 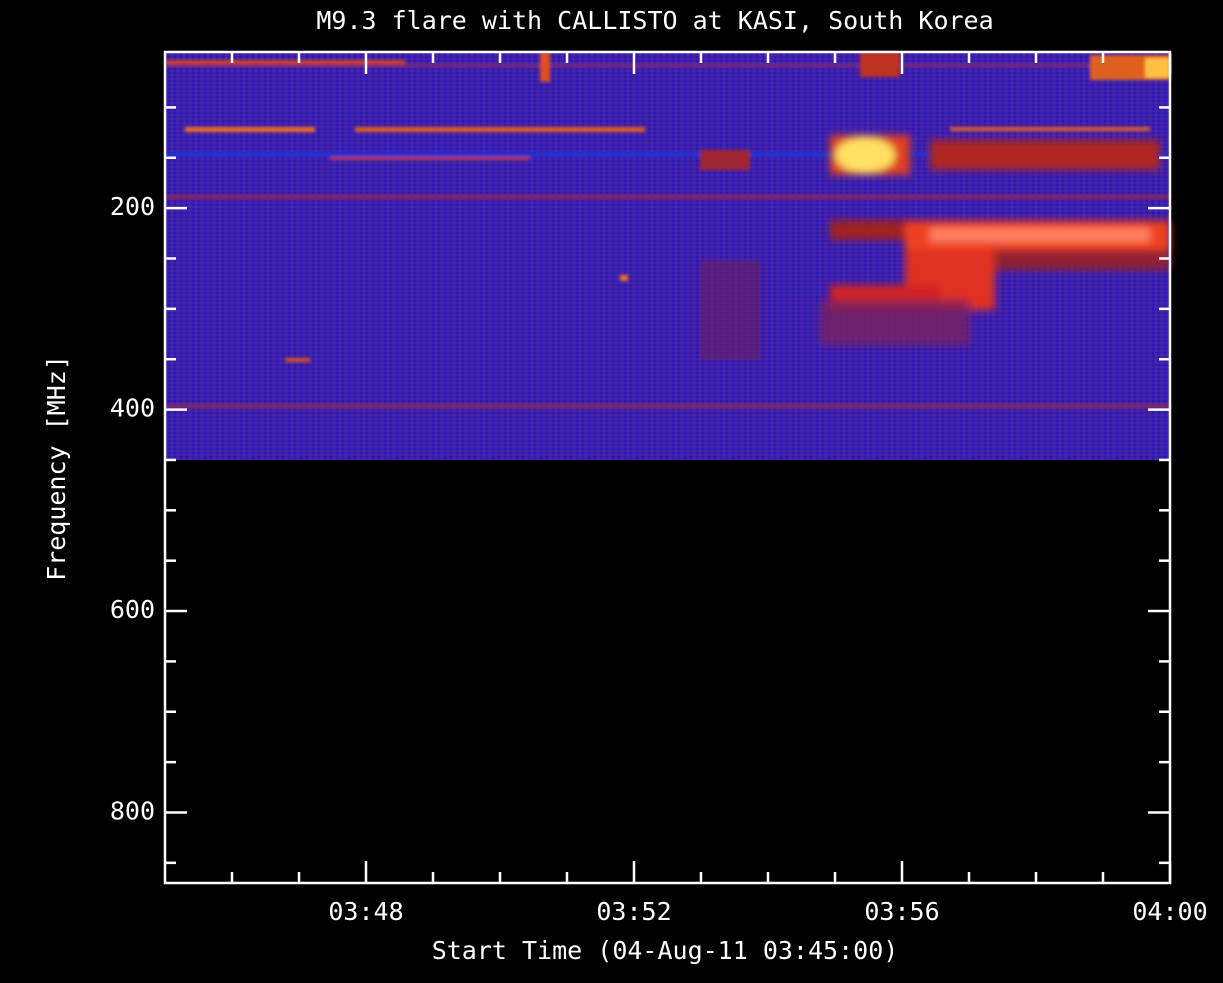 I want to click on y-tick-label: 800, so click(x=132, y=810).